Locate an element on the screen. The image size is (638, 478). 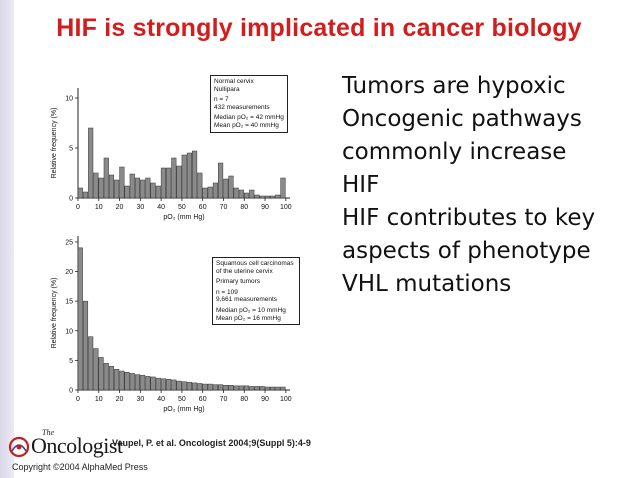
bullet-2-line-3: HIF is located at coordinates (361, 185).